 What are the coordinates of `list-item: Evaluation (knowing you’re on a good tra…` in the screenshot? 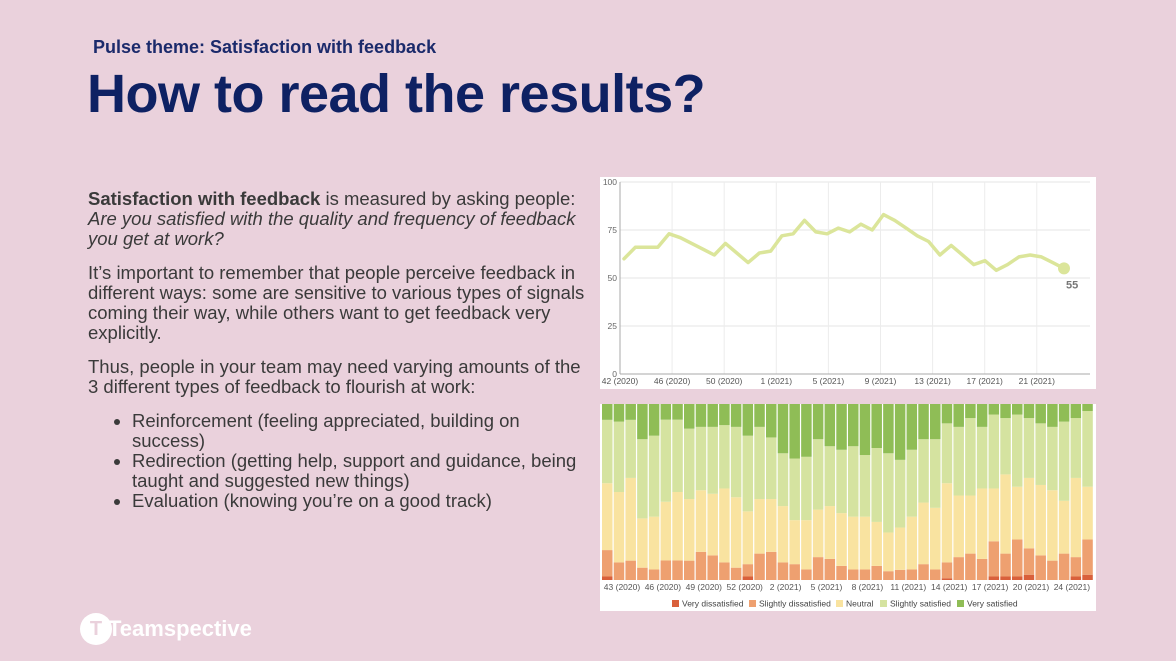 It's located at (360, 501).